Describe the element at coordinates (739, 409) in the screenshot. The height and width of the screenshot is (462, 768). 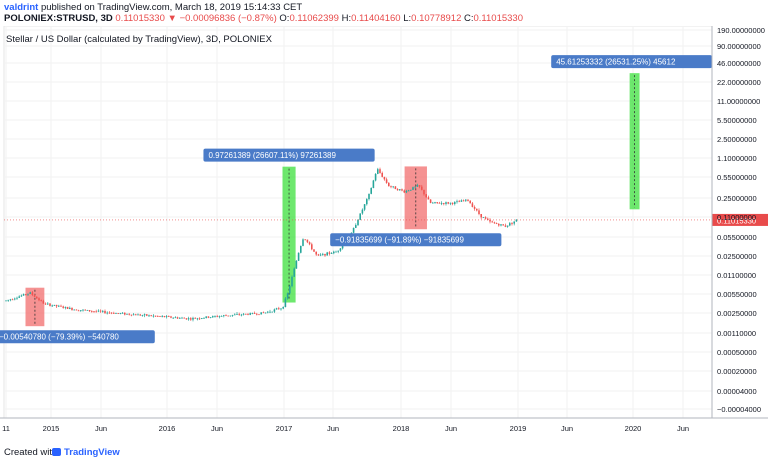
I see `y-tick-label: −0.00004000` at that location.